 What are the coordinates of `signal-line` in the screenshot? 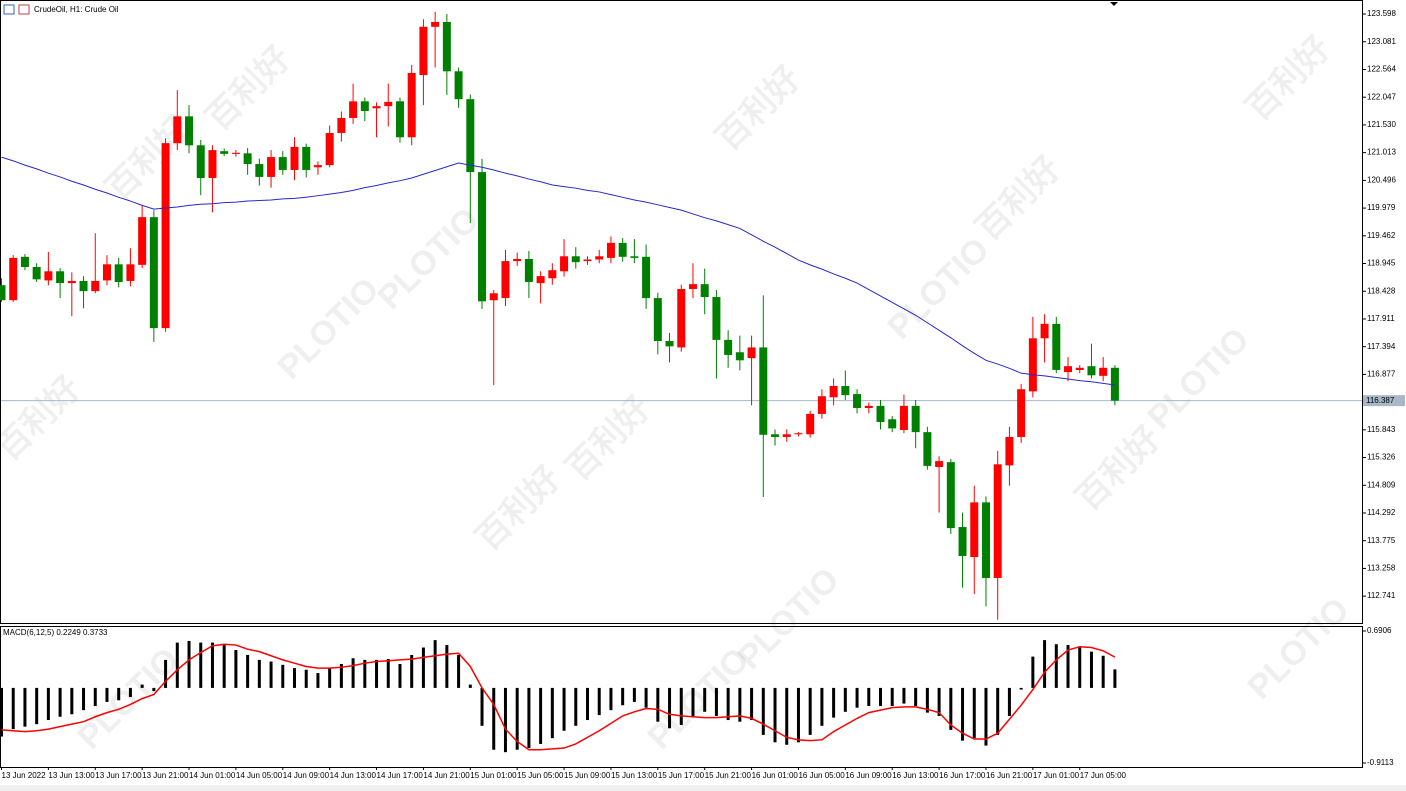 It's located at (558, 697).